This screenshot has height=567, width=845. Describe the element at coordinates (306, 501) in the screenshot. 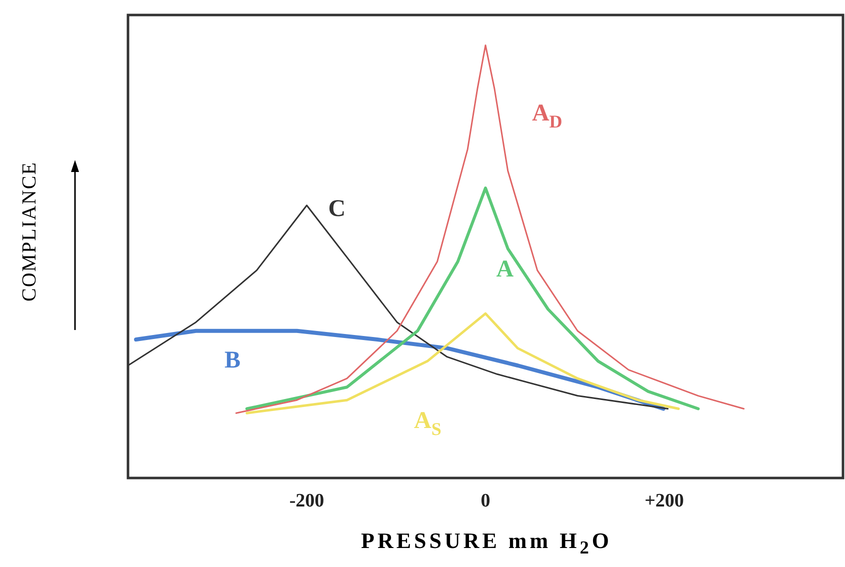

I see `x-tick-label: -200` at that location.